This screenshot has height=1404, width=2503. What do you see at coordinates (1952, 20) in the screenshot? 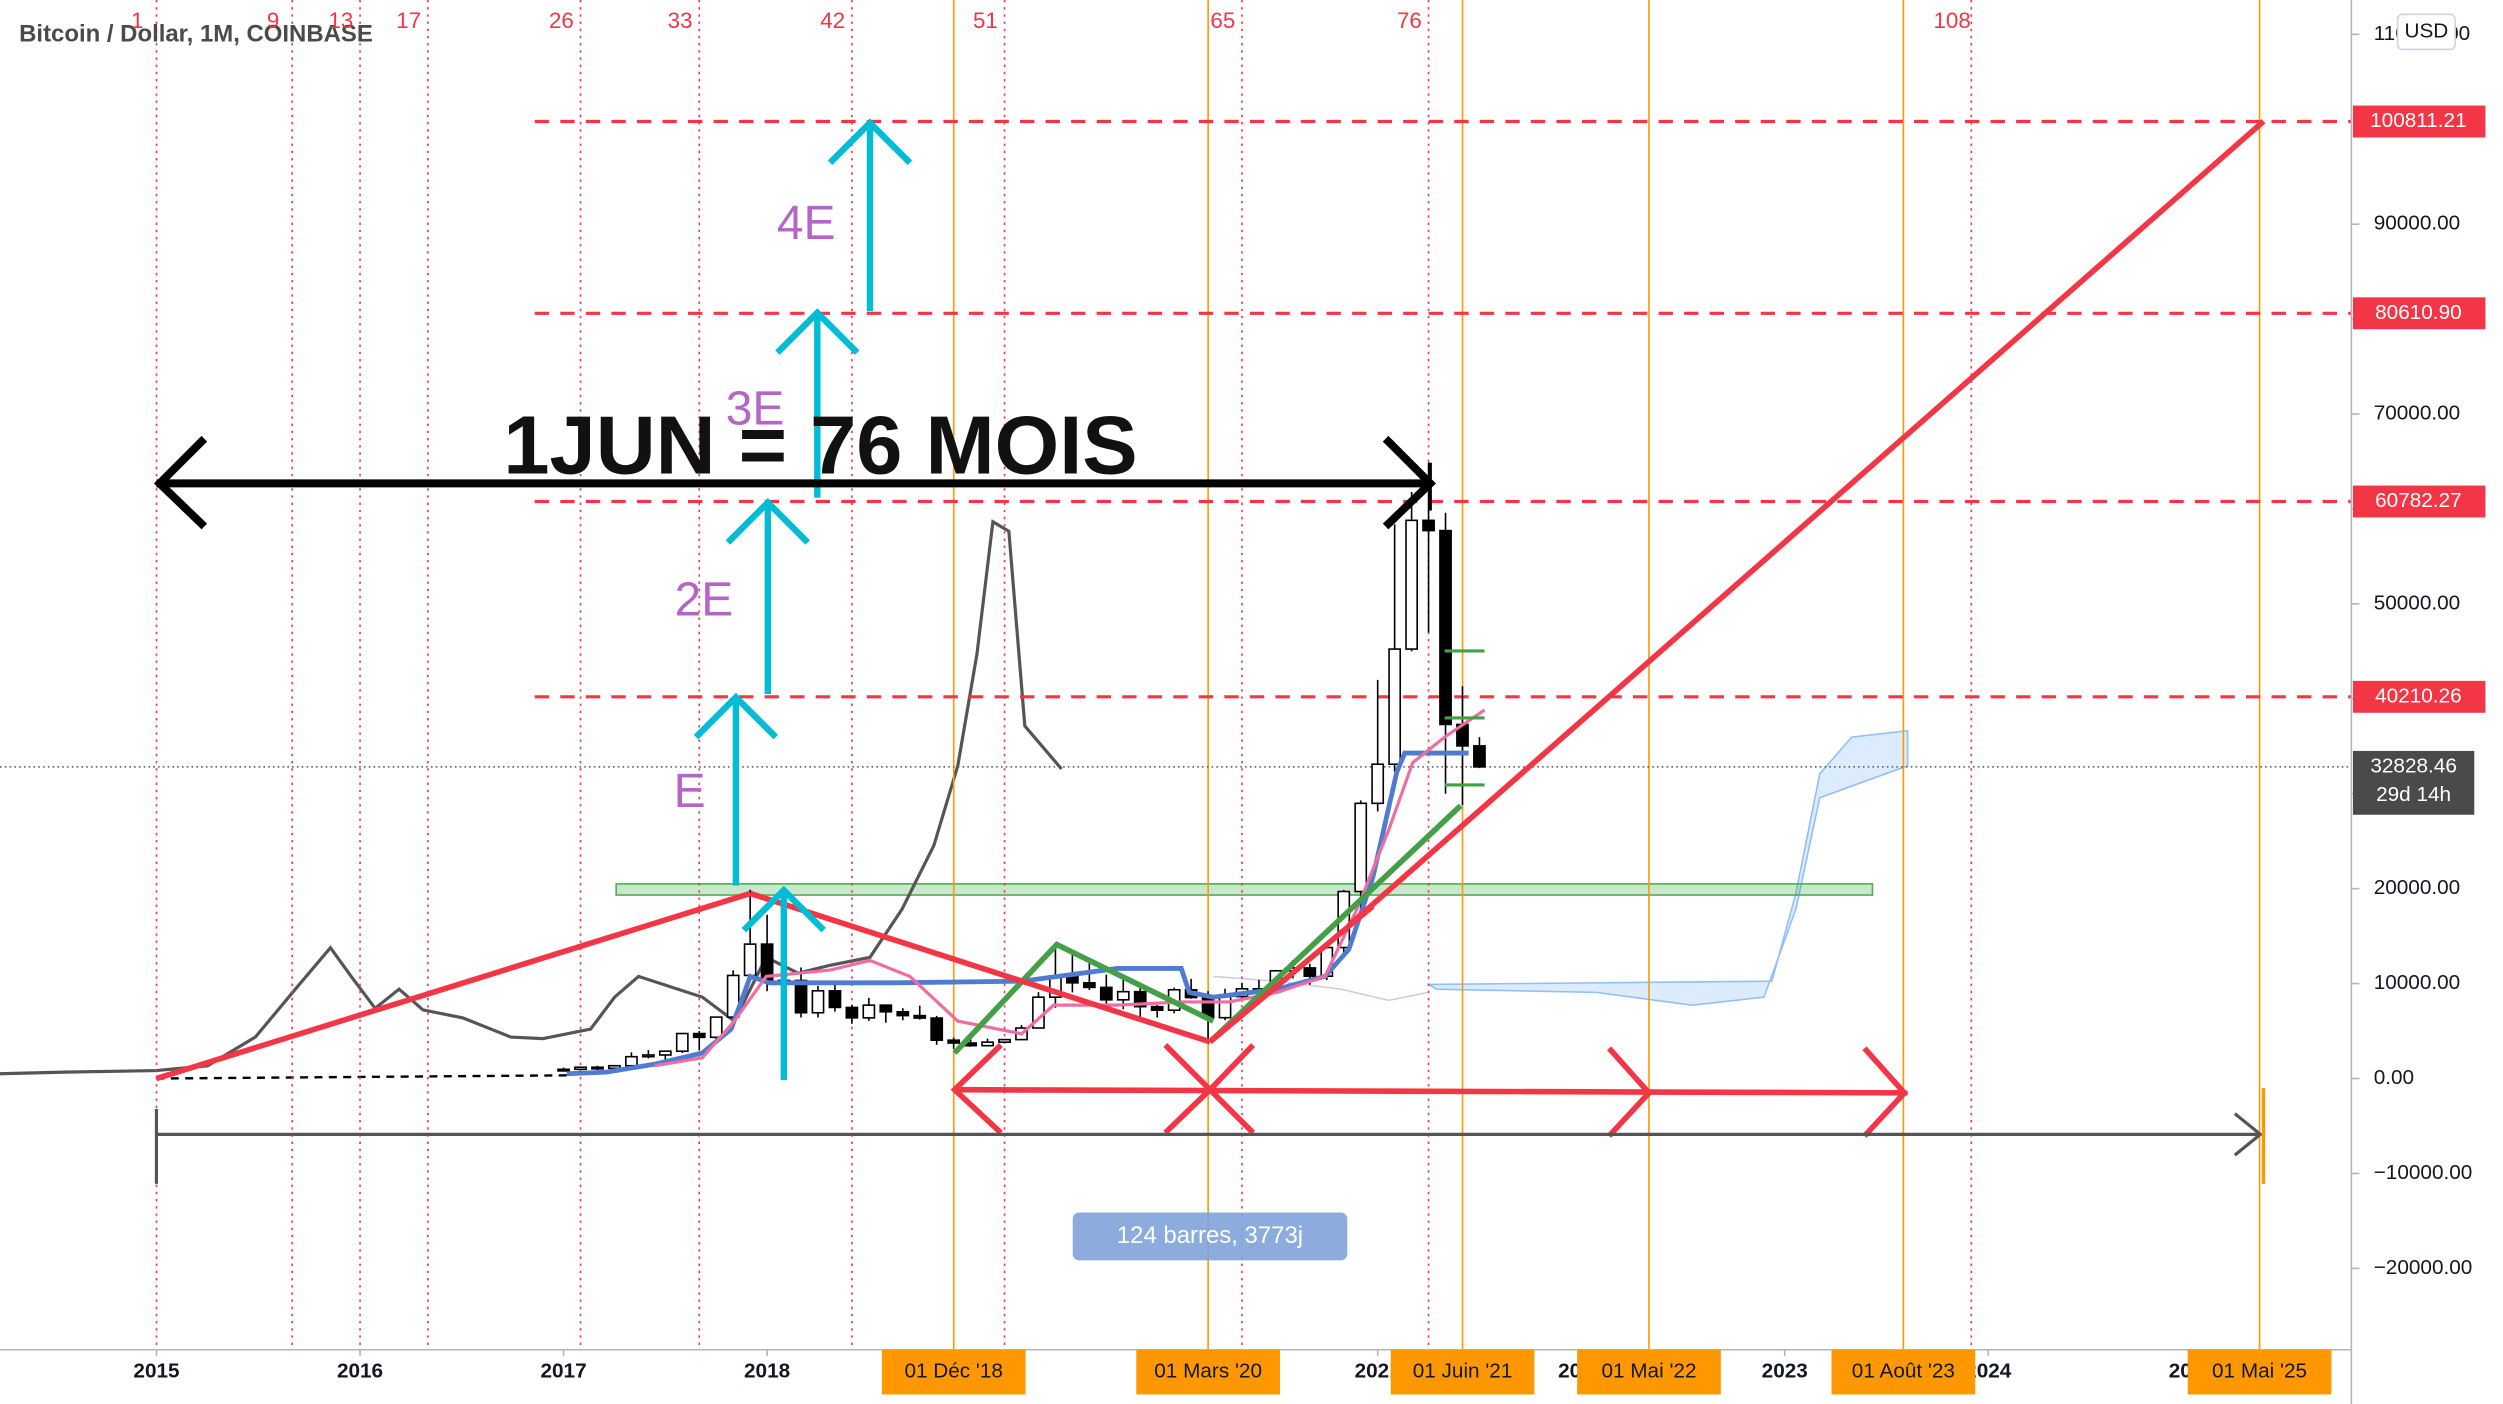
I see `count-label: 108` at bounding box center [1952, 20].